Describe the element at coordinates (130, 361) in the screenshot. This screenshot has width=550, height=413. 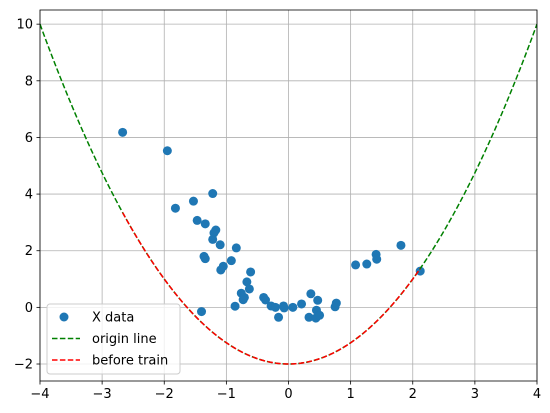
I see `legend-label: before train` at that location.